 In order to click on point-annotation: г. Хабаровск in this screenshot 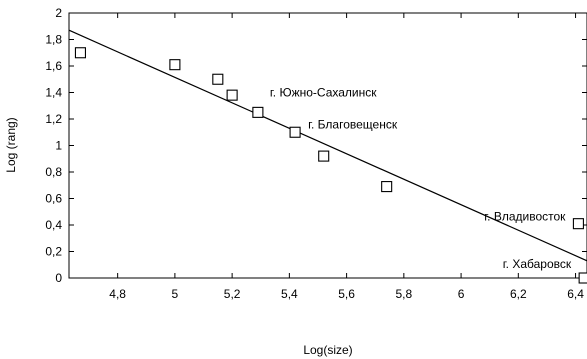, I will do `click(537, 264)`.